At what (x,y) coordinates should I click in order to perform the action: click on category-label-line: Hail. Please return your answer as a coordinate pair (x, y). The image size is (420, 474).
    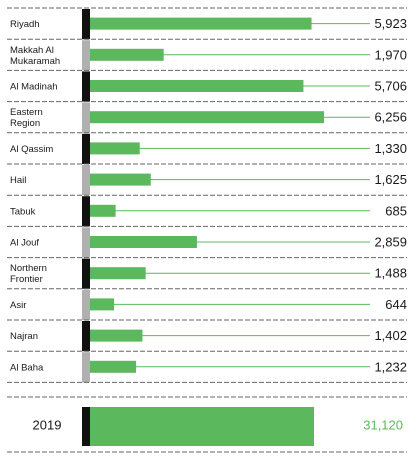
    Looking at the image, I should click on (18, 180).